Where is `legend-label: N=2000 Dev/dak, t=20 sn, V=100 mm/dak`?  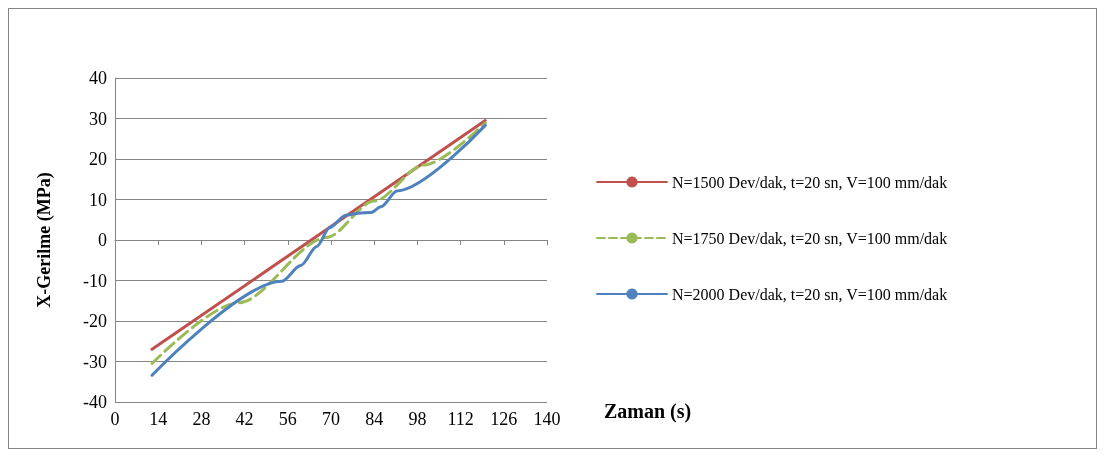
legend-label: N=2000 Dev/dak, t=20 sn, V=100 mm/dak is located at coordinates (810, 294).